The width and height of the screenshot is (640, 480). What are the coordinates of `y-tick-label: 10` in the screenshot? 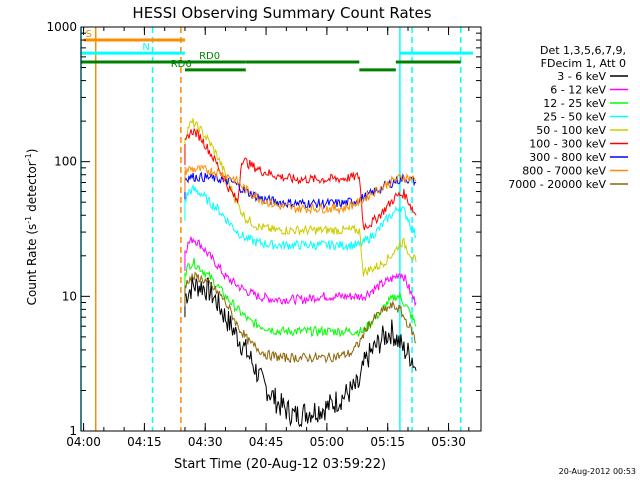 It's located at (69, 296).